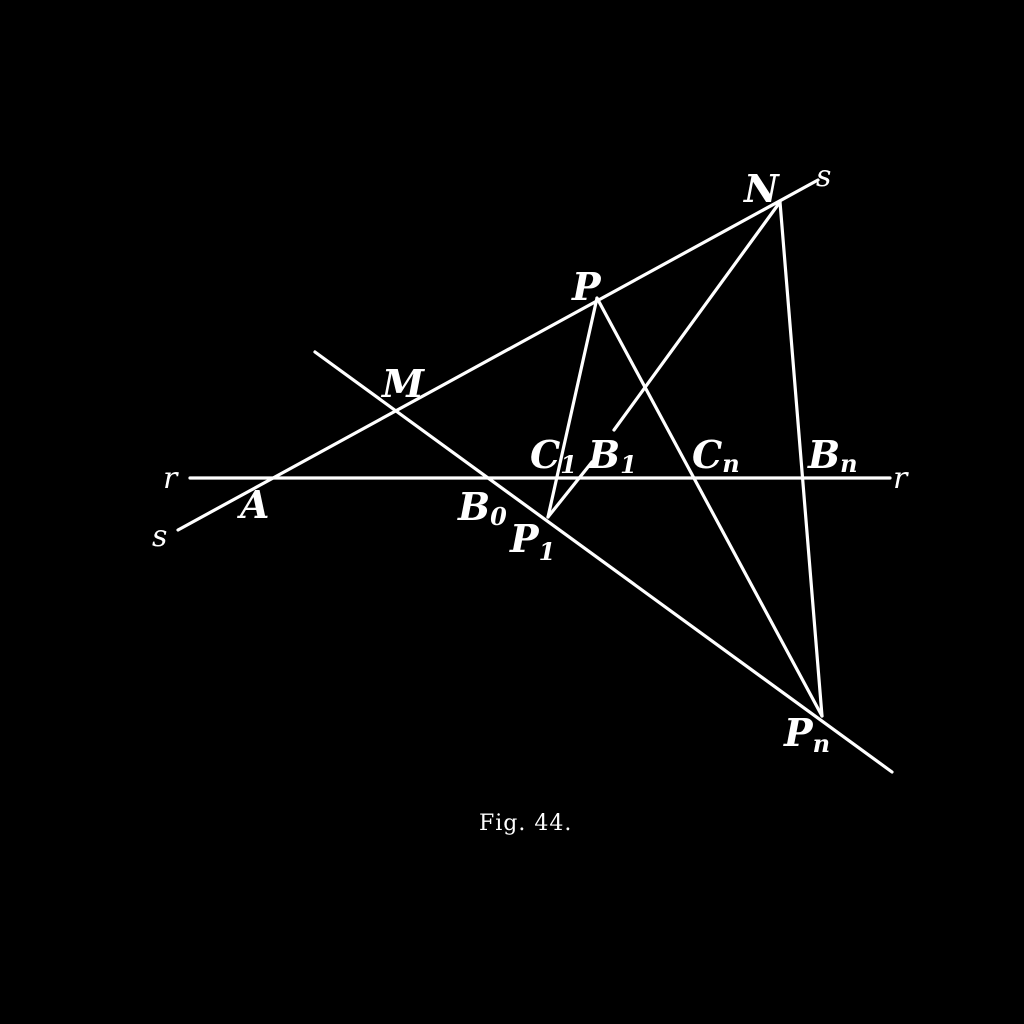  What do you see at coordinates (716, 455) in the screenshot?
I see `label-point-cn: Cn` at bounding box center [716, 455].